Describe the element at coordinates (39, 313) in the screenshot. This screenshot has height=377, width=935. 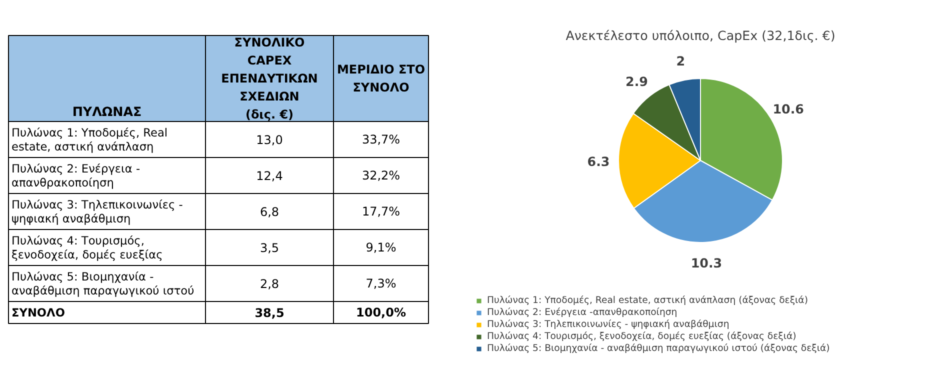
I see `category-label: ΣΥΝΟΛΟ` at that location.